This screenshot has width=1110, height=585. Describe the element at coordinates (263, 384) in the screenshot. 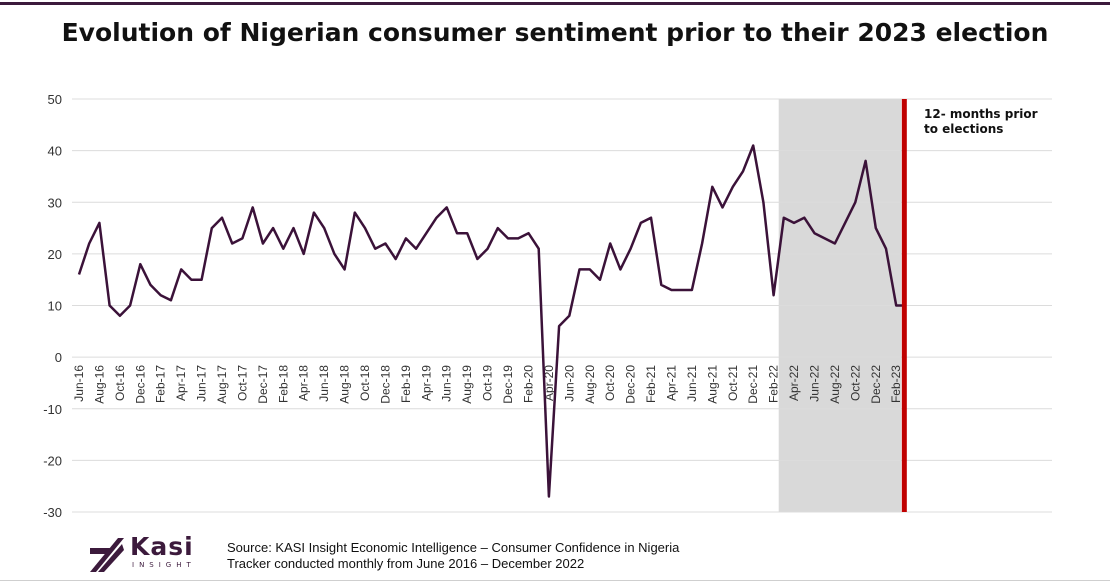

I see `x-tick-label: Dec-17` at that location.